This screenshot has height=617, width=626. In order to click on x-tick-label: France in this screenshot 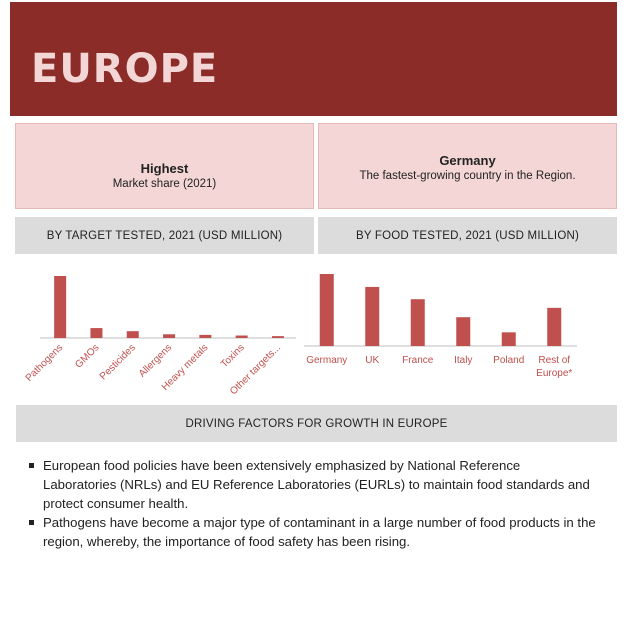, I will do `click(418, 360)`.